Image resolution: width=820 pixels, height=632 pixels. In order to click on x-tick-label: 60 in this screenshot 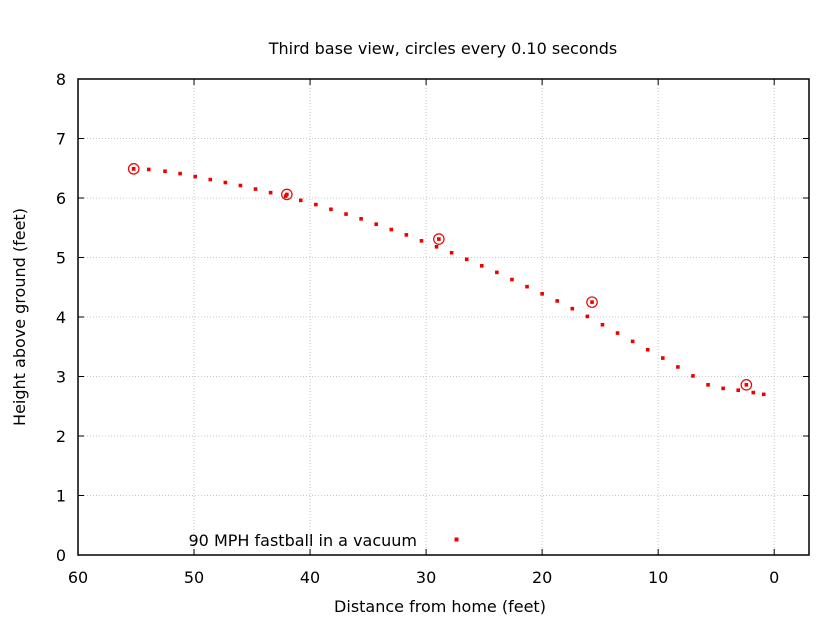, I will do `click(78, 577)`.